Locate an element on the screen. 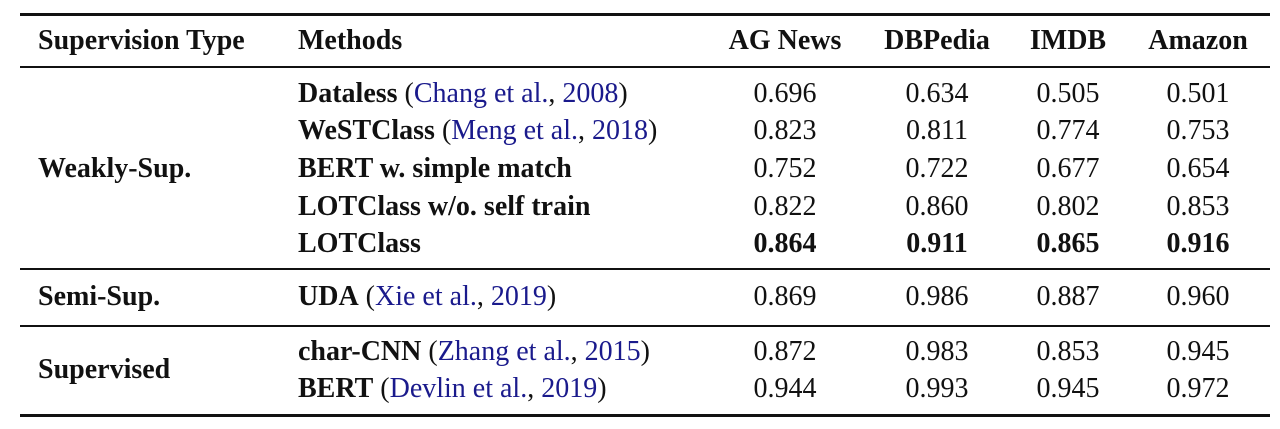  method-name: BERT is located at coordinates (336, 388).